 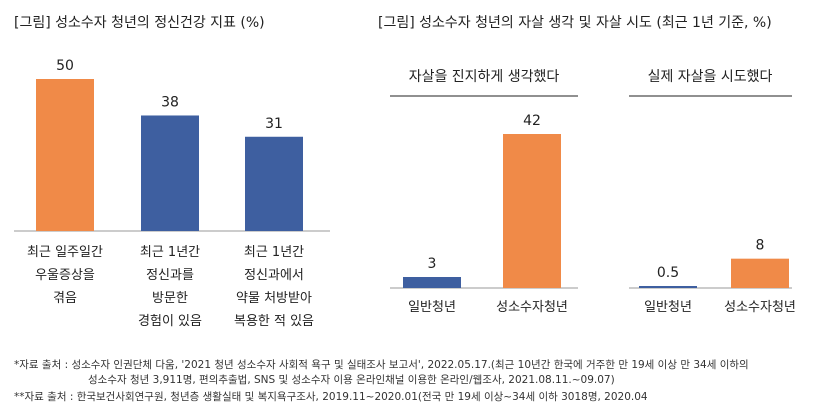 I want to click on chart1-category-label-0-0: 최근 일주일간, so click(x=65, y=252).